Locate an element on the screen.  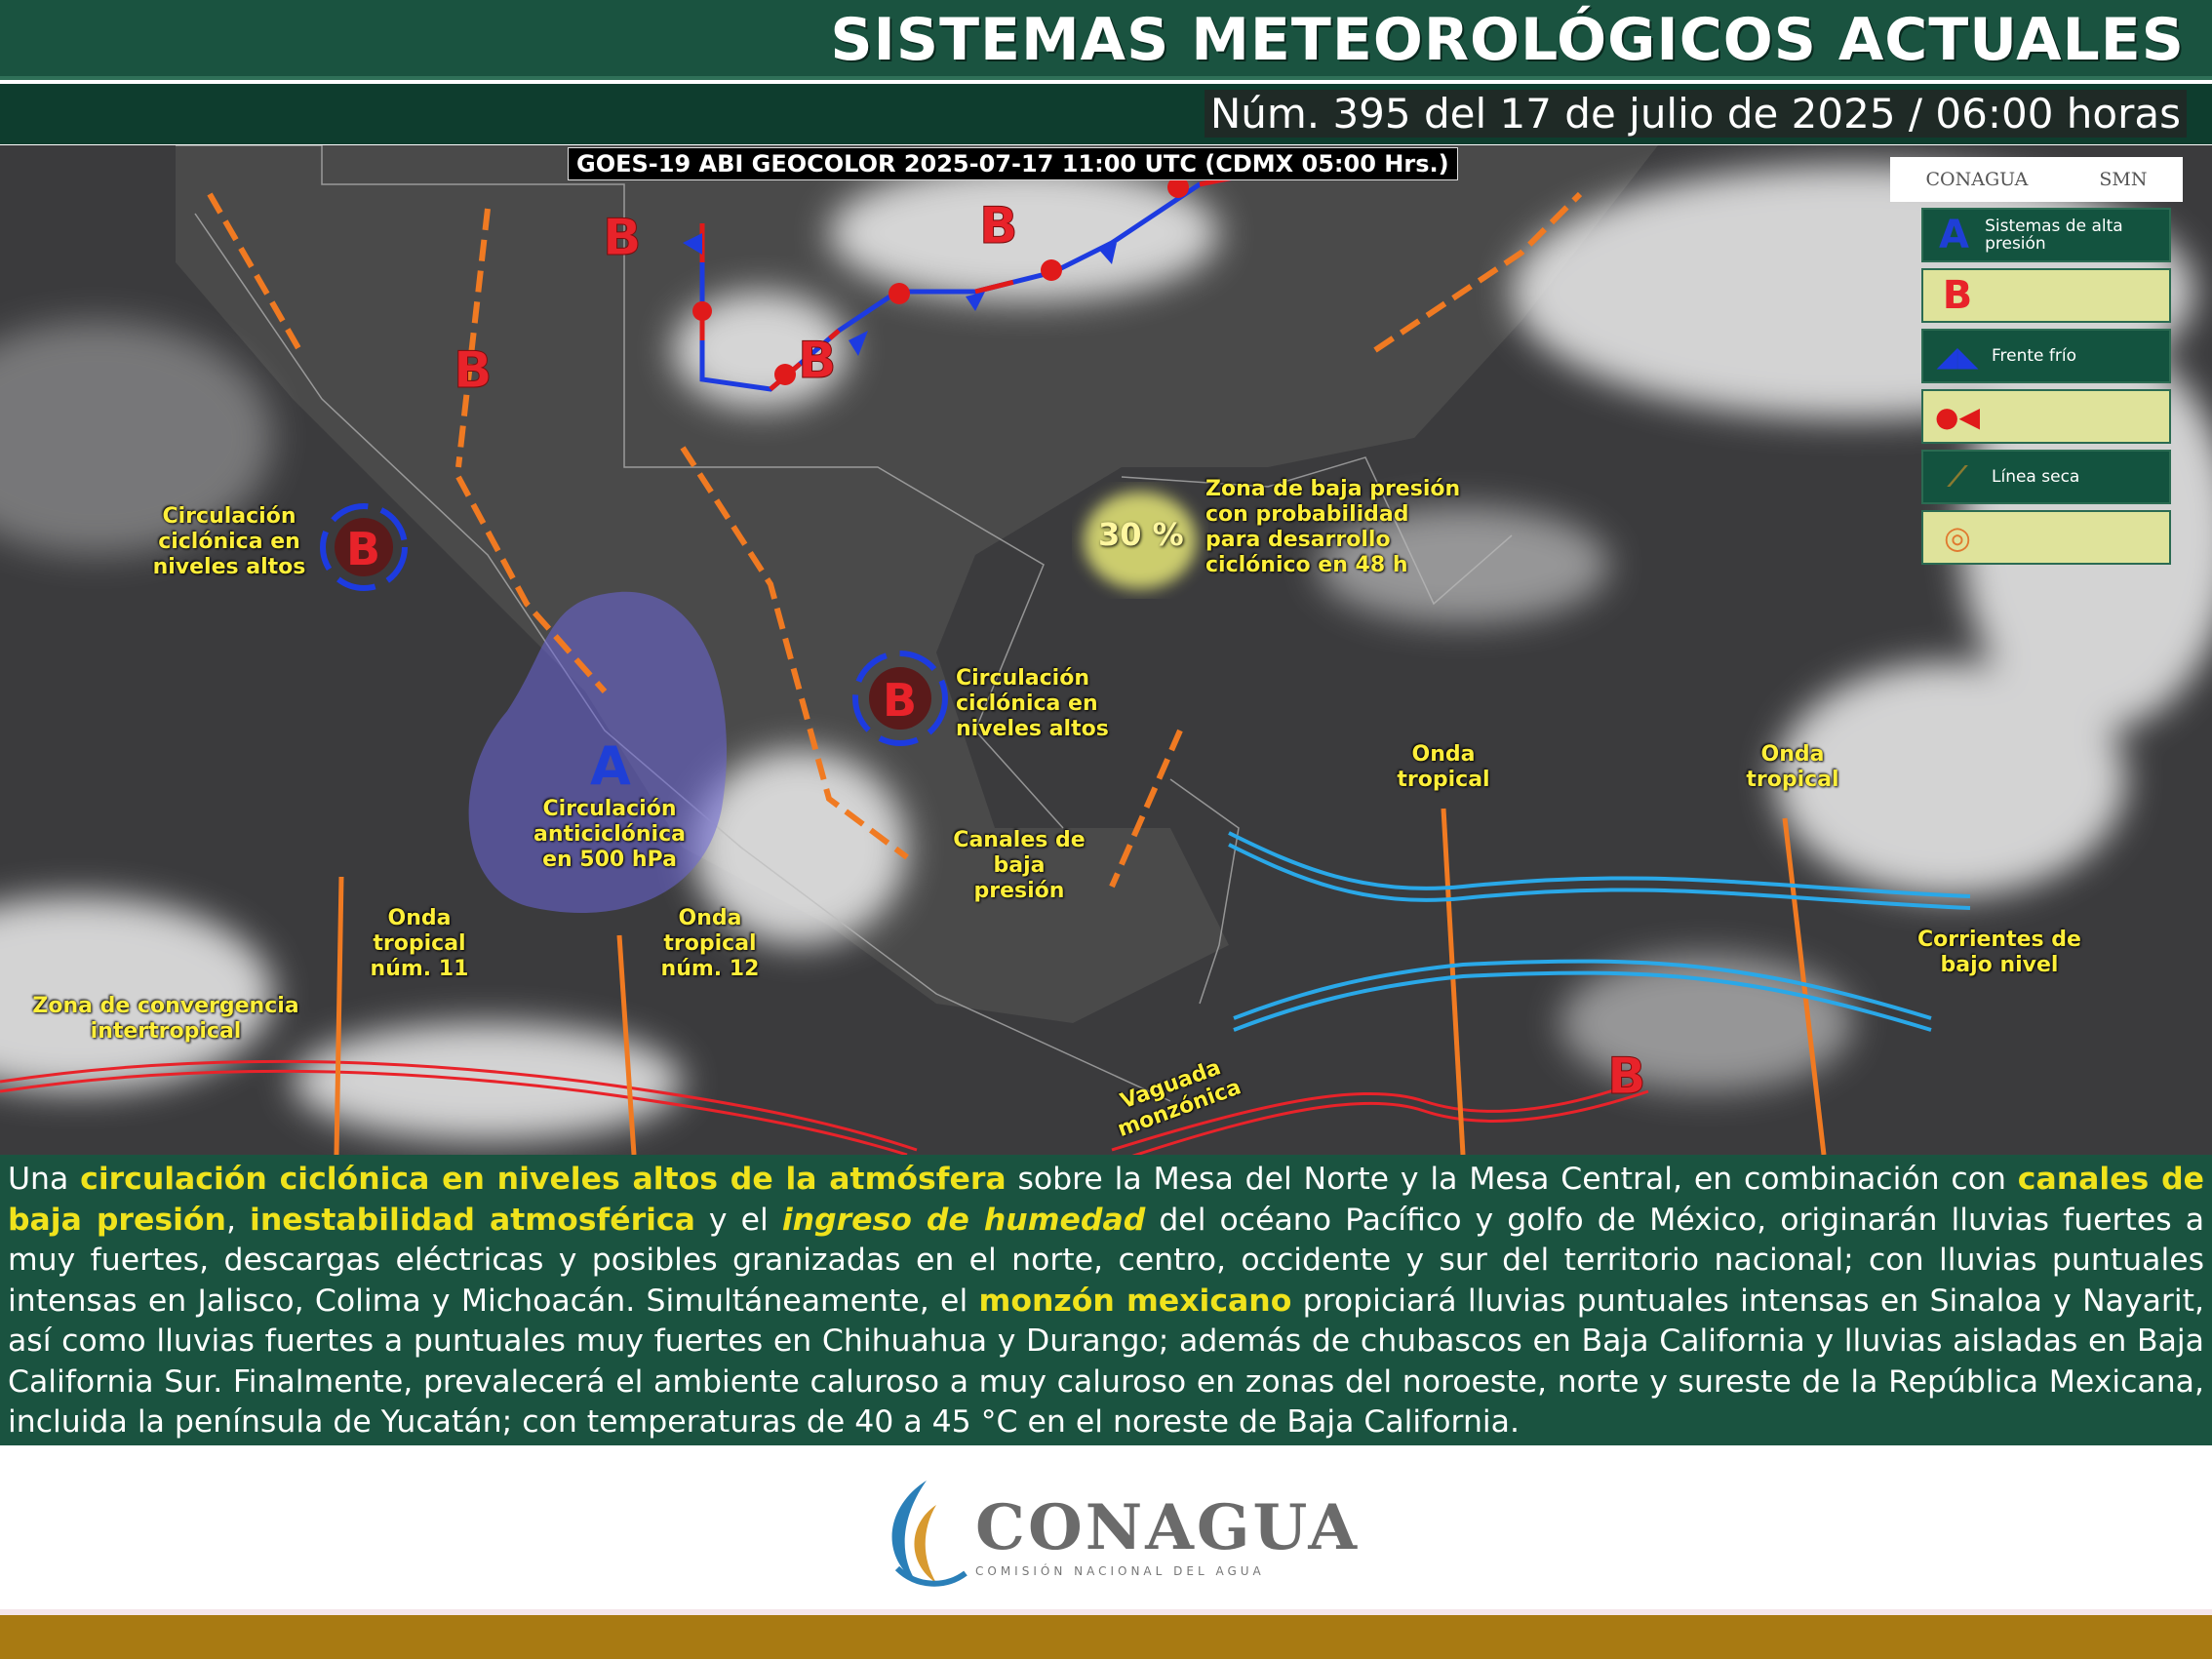
ccna-center-symbol: B is located at coordinates (900, 698).